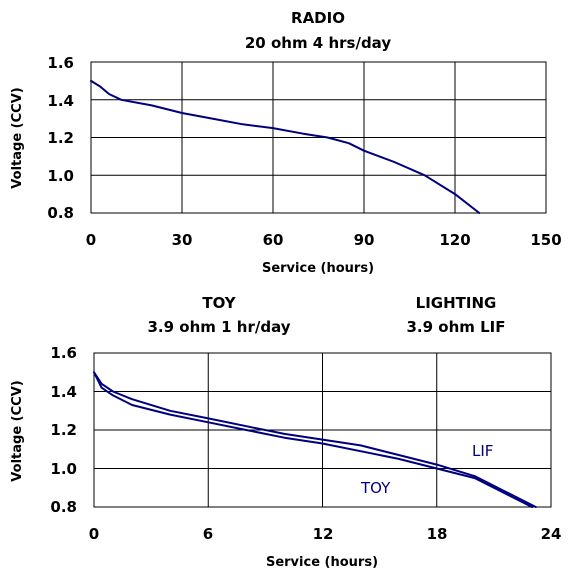 This screenshot has width=568, height=573. Describe the element at coordinates (375, 488) in the screenshot. I see `series-label-toy: TOY` at that location.